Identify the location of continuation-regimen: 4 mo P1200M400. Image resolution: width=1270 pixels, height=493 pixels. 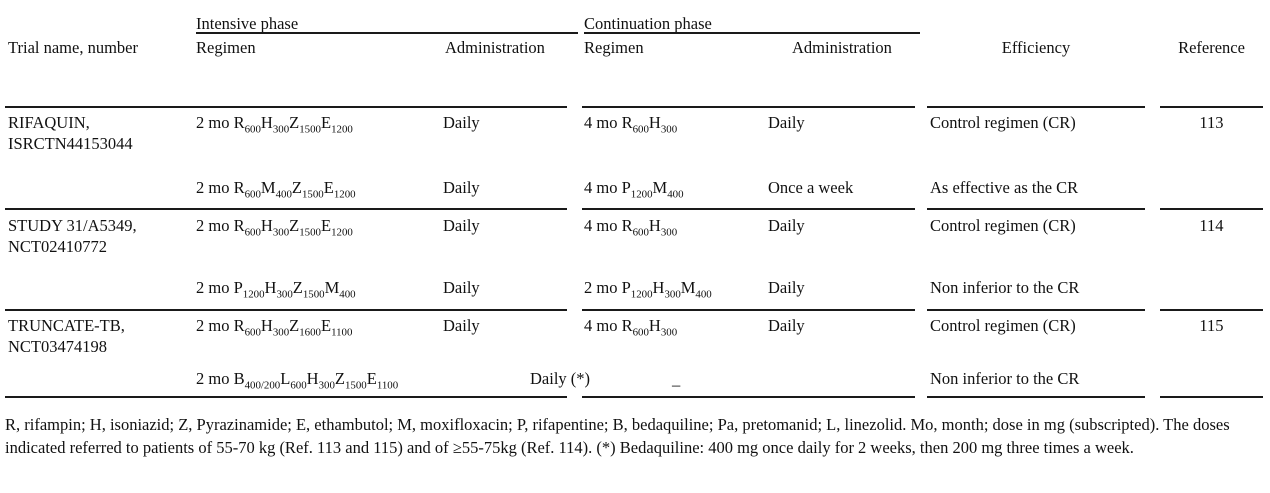
(634, 189).